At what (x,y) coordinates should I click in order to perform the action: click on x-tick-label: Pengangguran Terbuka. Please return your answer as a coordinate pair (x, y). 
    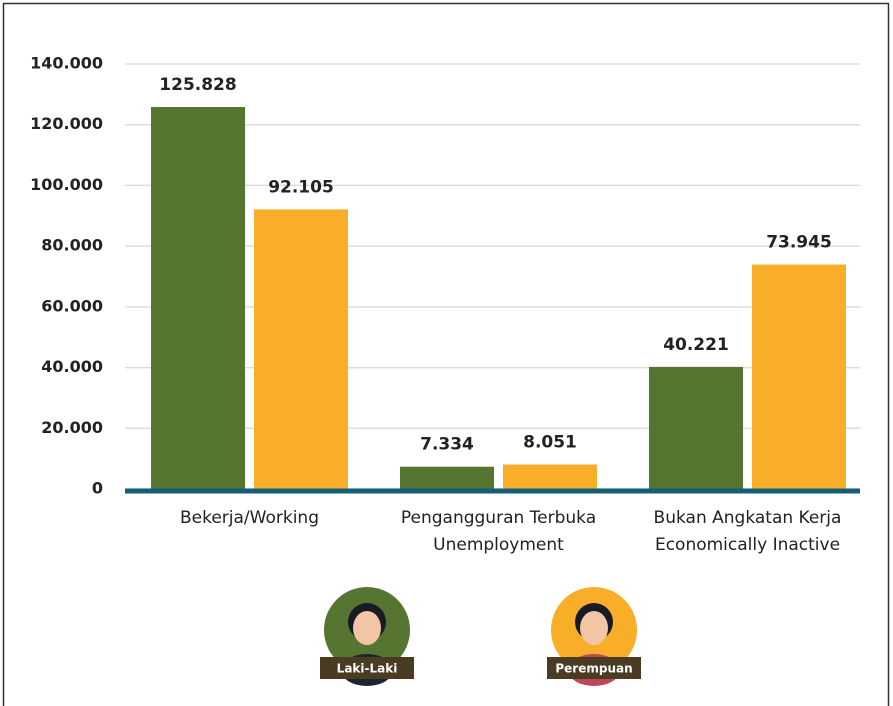
    Looking at the image, I should click on (498, 518).